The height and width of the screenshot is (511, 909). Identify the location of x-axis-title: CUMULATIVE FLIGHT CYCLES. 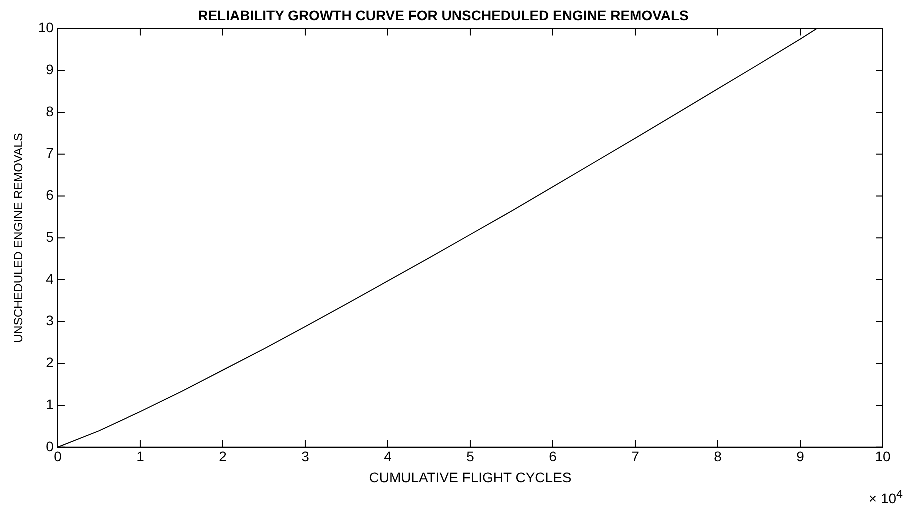
(470, 477).